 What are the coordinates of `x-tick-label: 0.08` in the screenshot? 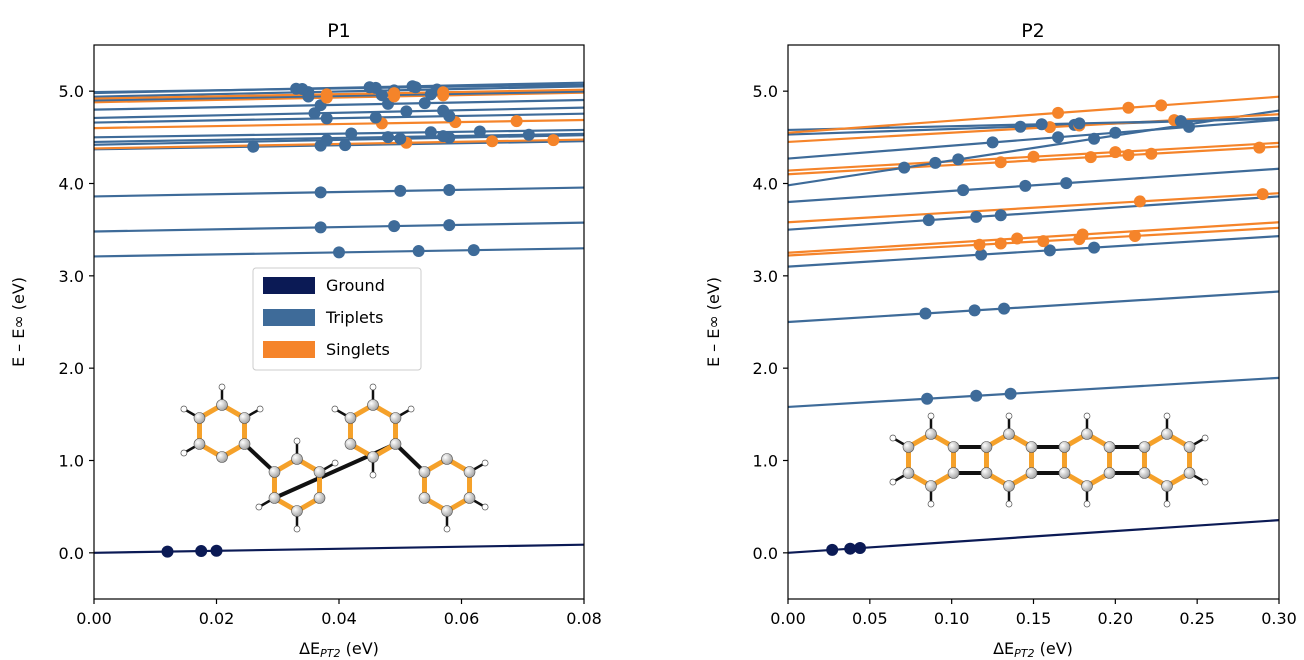 It's located at (584, 618).